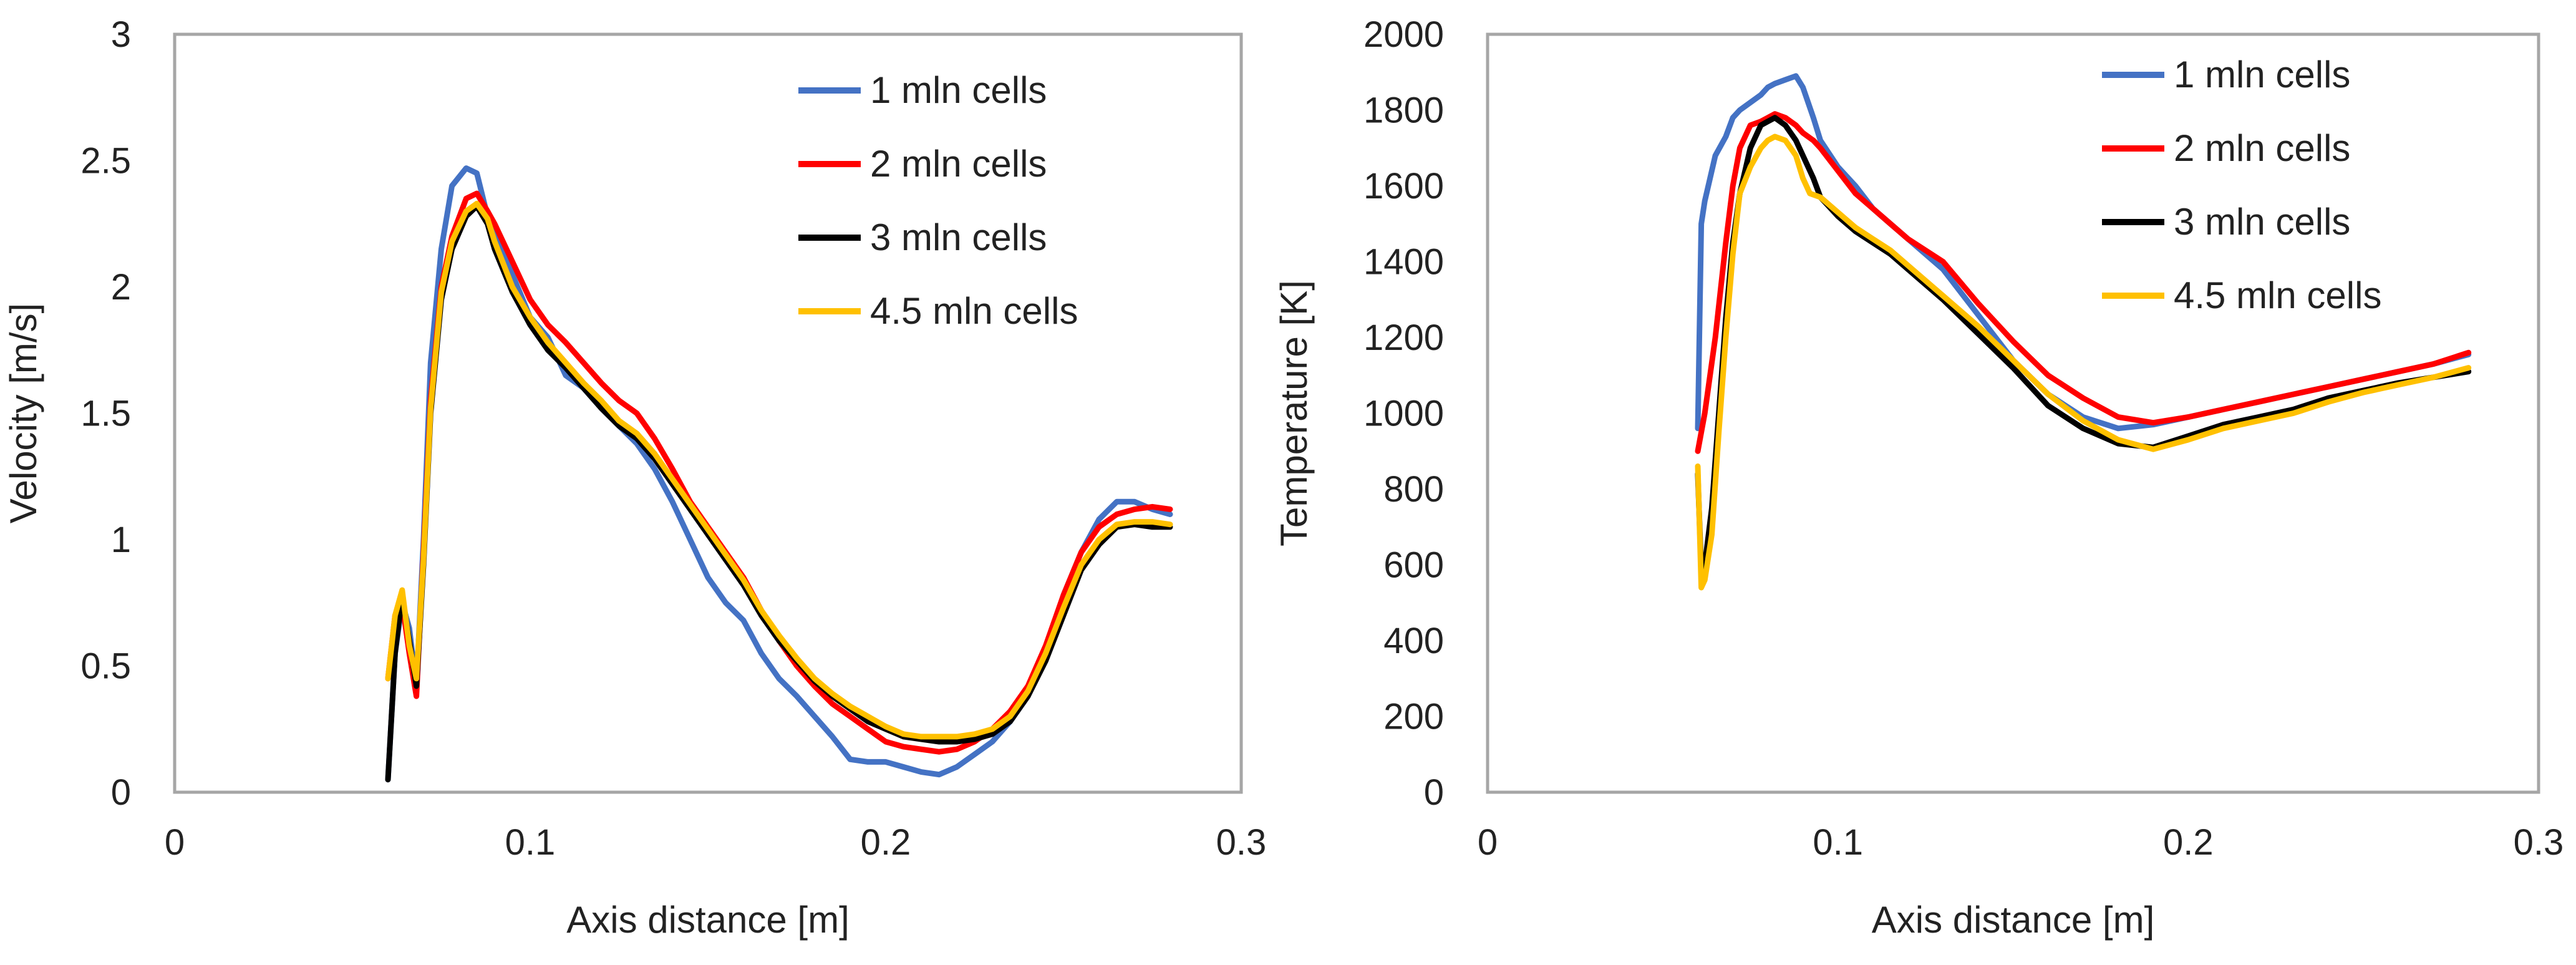 The image size is (2576, 965). Describe the element at coordinates (886, 842) in the screenshot. I see `velocity-x-tick-label: 0.2` at that location.